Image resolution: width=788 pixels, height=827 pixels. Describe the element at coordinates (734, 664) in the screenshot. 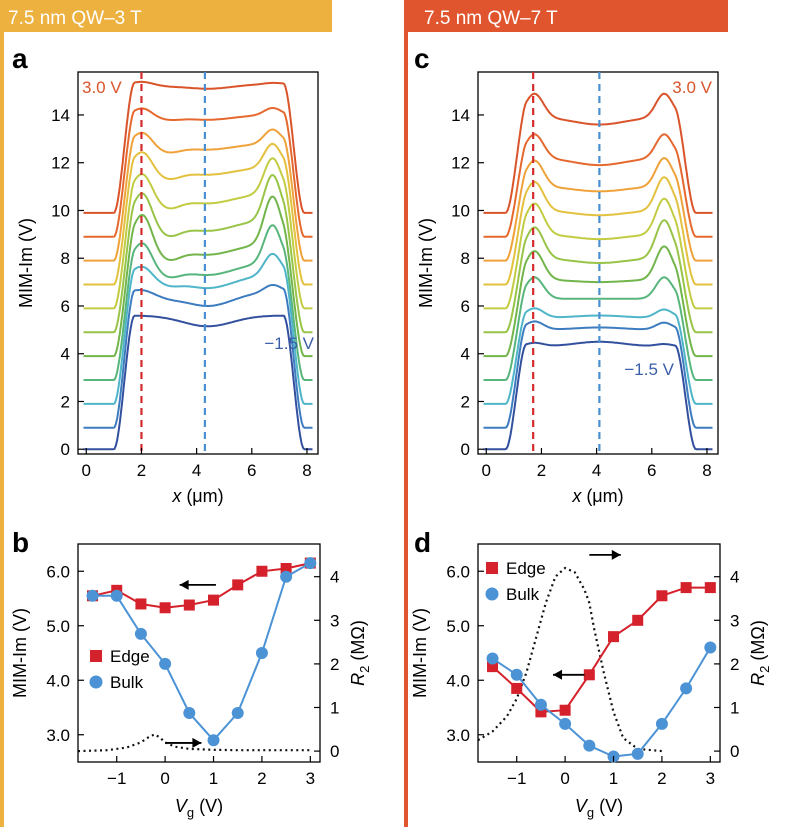

I see `y-right-tick-label: 2` at that location.